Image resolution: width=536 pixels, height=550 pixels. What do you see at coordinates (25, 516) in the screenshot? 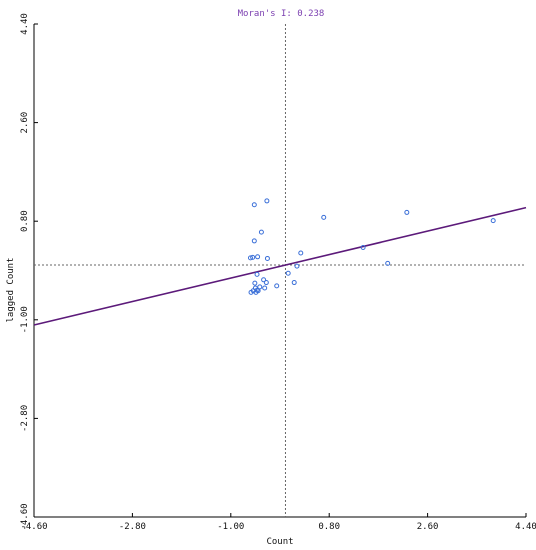
I see `y-tick-label: -4.60` at bounding box center [25, 516].